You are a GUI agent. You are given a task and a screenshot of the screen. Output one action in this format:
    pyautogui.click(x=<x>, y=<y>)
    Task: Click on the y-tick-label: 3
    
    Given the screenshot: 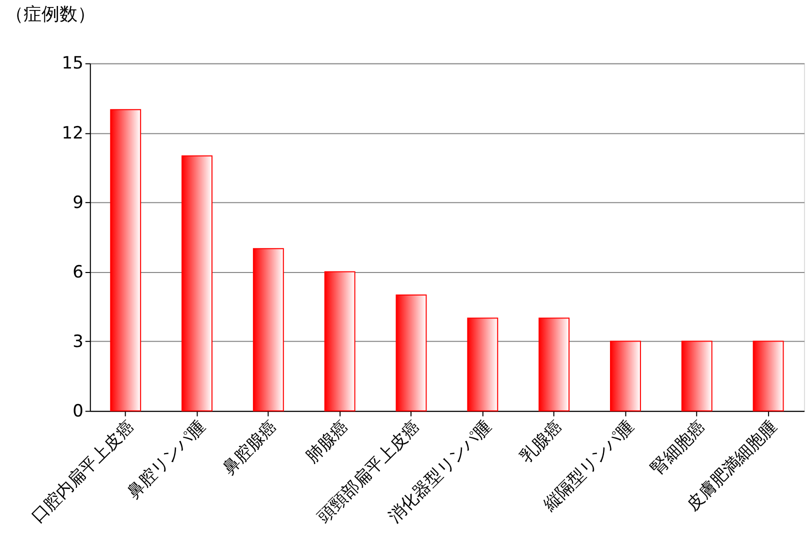 What is the action you would take?
    pyautogui.click(x=78, y=342)
    